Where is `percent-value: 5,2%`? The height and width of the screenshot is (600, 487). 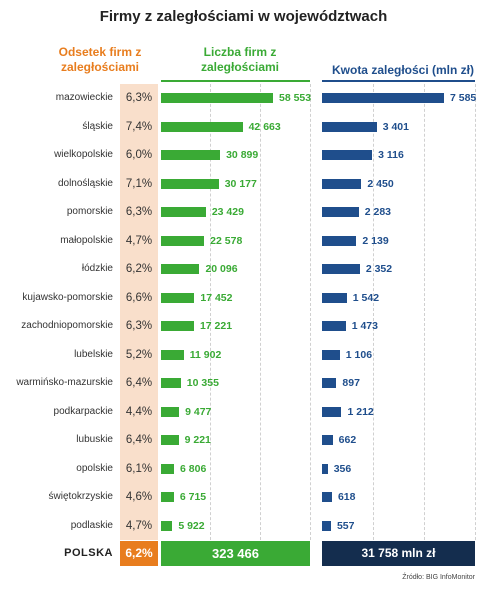 percent-value: 5,2% is located at coordinates (139, 354).